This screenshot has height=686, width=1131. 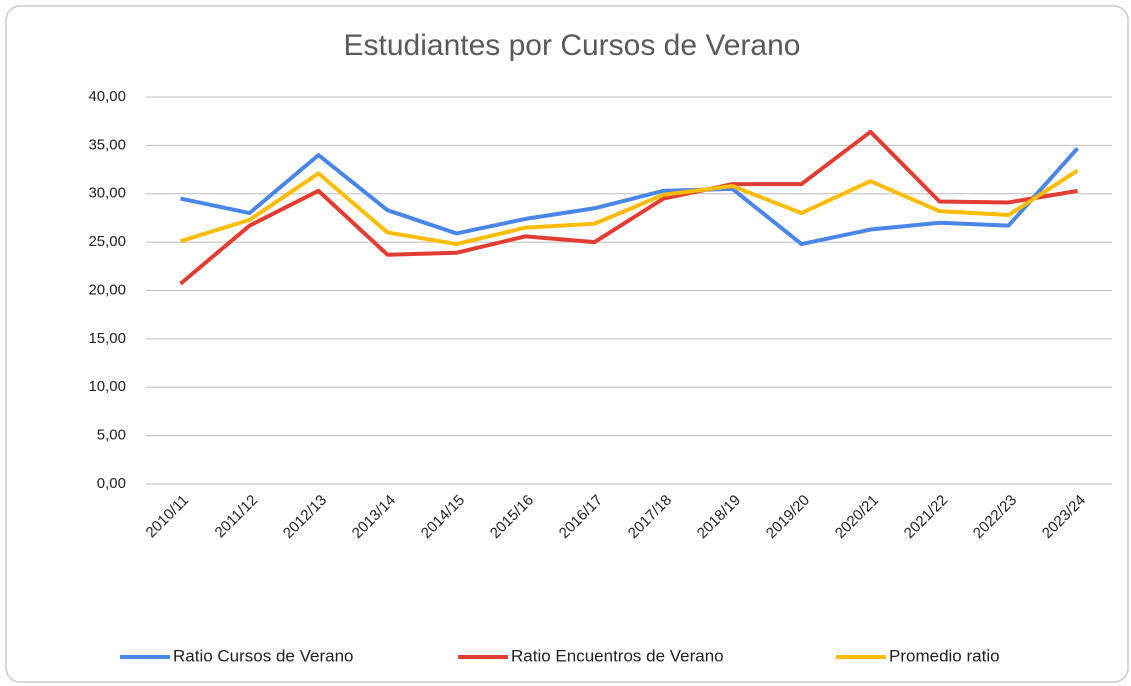 I want to click on y-tick-label: 30,00, so click(x=107, y=193).